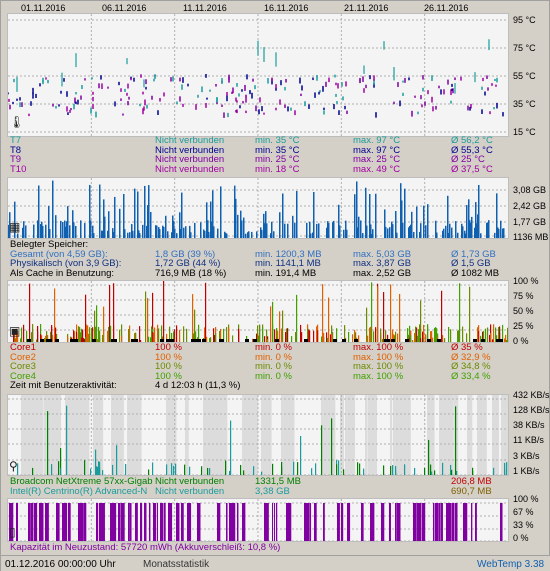 The width and height of the screenshot is (550, 571). What do you see at coordinates (258, 435) in the screenshot?
I see `network-graph` at bounding box center [258, 435].